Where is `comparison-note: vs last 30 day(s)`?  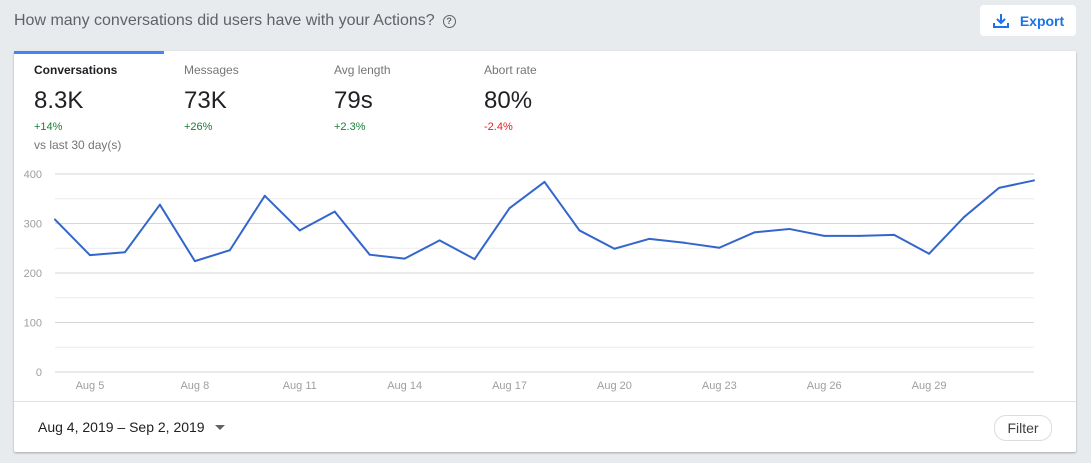
comparison-note: vs last 30 day(s) is located at coordinates (78, 145).